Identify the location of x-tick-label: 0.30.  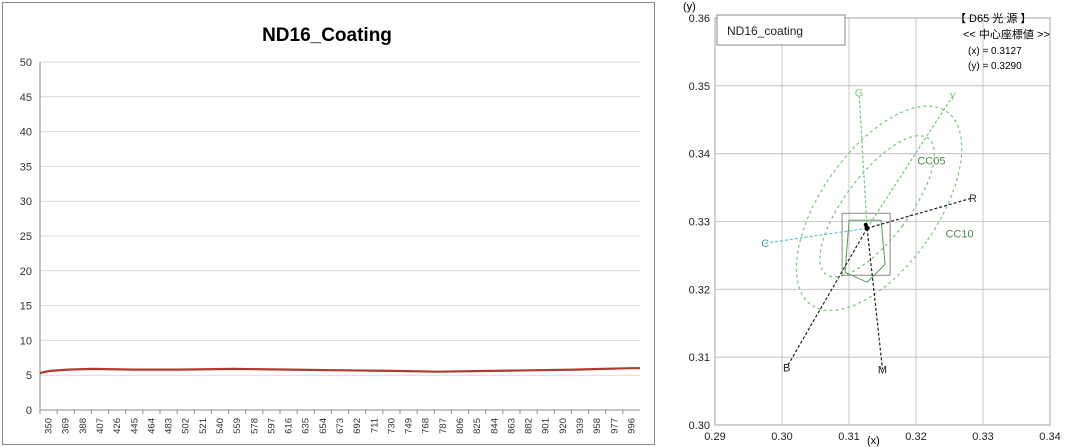
(781, 437).